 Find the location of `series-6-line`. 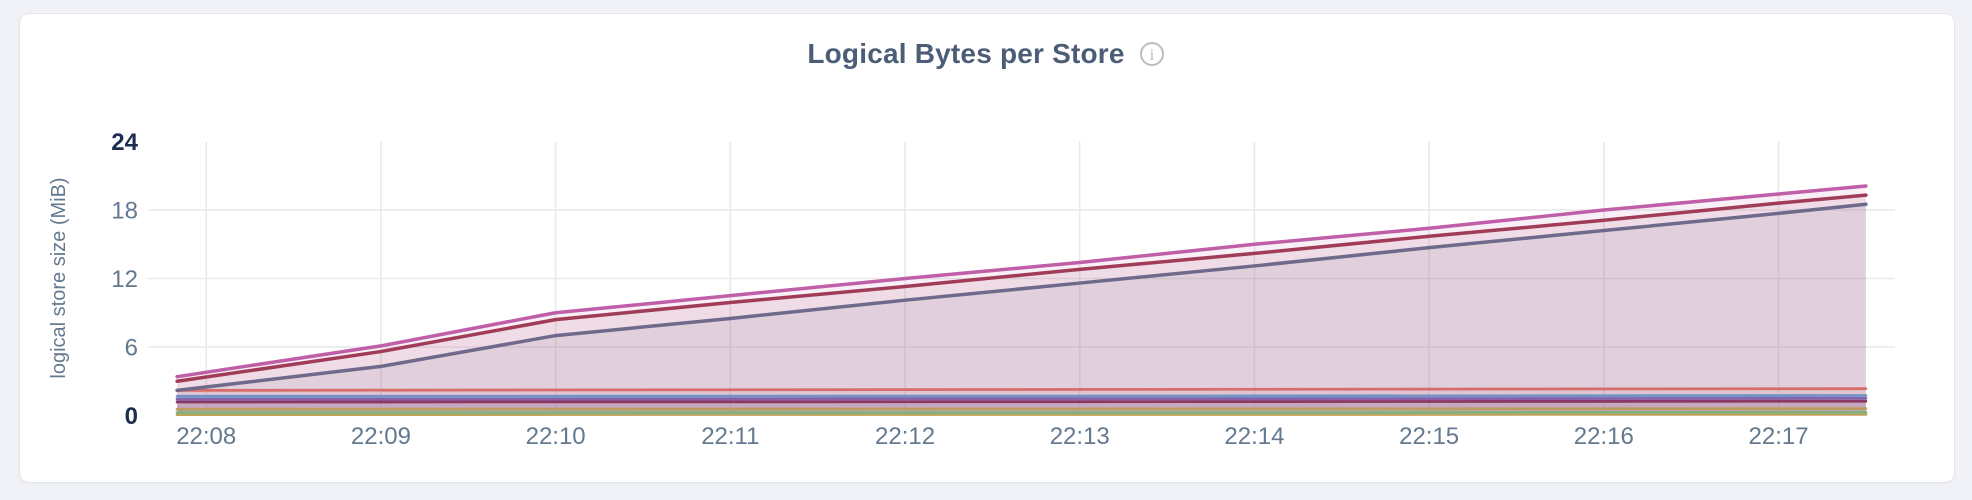

series-6-line is located at coordinates (1021, 398).